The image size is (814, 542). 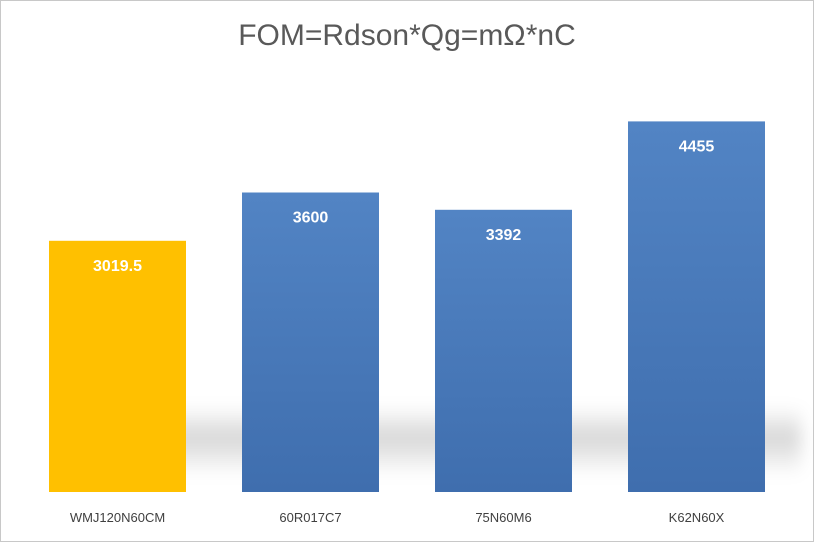 I want to click on bar-wmj120n60cm, so click(x=117, y=366).